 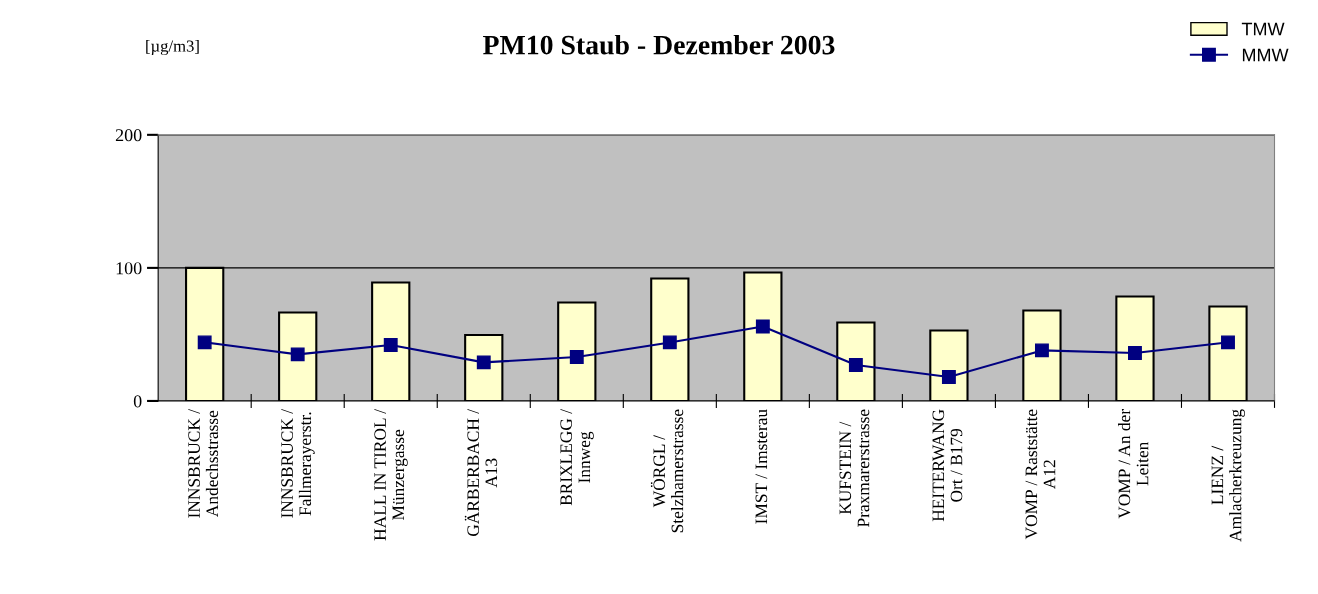 What do you see at coordinates (298, 463) in the screenshot?
I see `x-tick-label: INNSBRUCK / Fallmerayerstr.` at bounding box center [298, 463].